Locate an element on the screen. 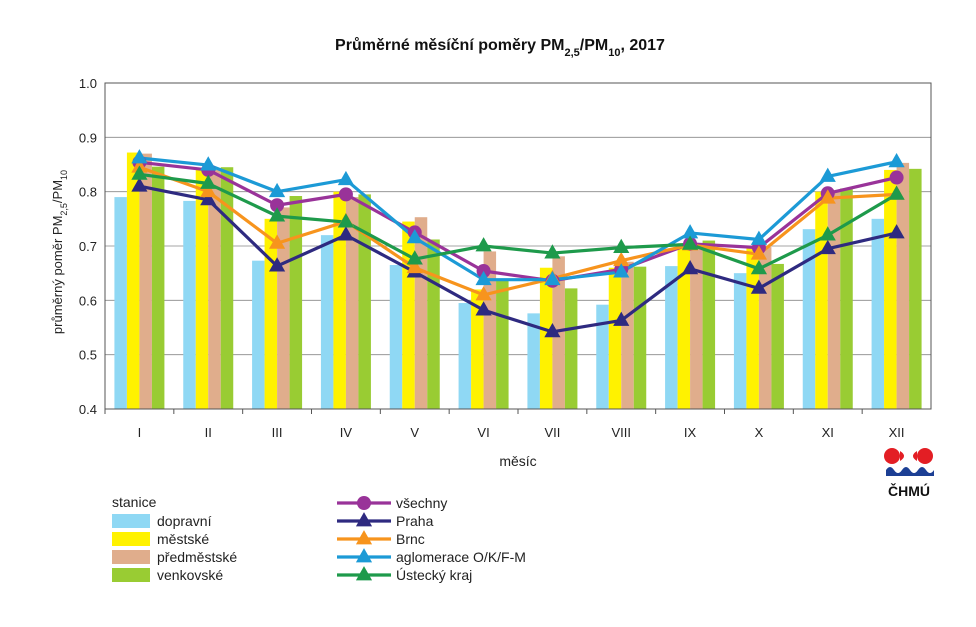 This screenshot has width=976, height=627. y-tick-label: 0.7 is located at coordinates (88, 246).